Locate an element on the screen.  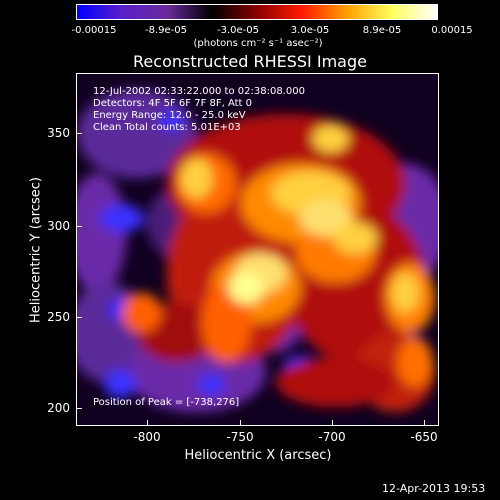
info-energy-range: Energy Range: 12.0 - 25.0 keV is located at coordinates (169, 115).